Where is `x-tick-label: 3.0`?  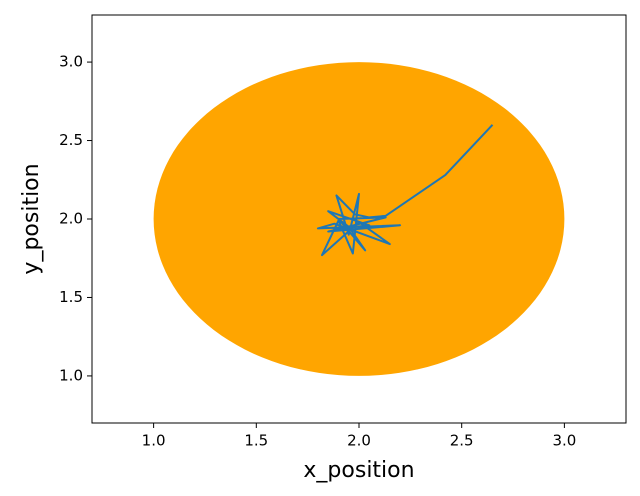 x-tick-label: 3.0 is located at coordinates (564, 441).